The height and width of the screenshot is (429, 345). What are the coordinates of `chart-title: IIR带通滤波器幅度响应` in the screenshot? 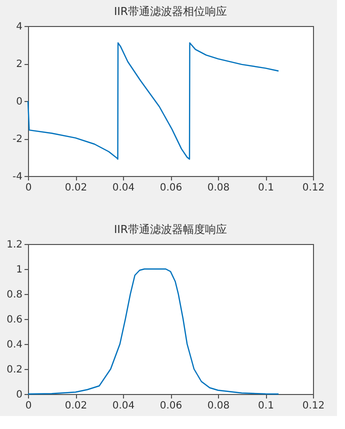 It's located at (171, 229).